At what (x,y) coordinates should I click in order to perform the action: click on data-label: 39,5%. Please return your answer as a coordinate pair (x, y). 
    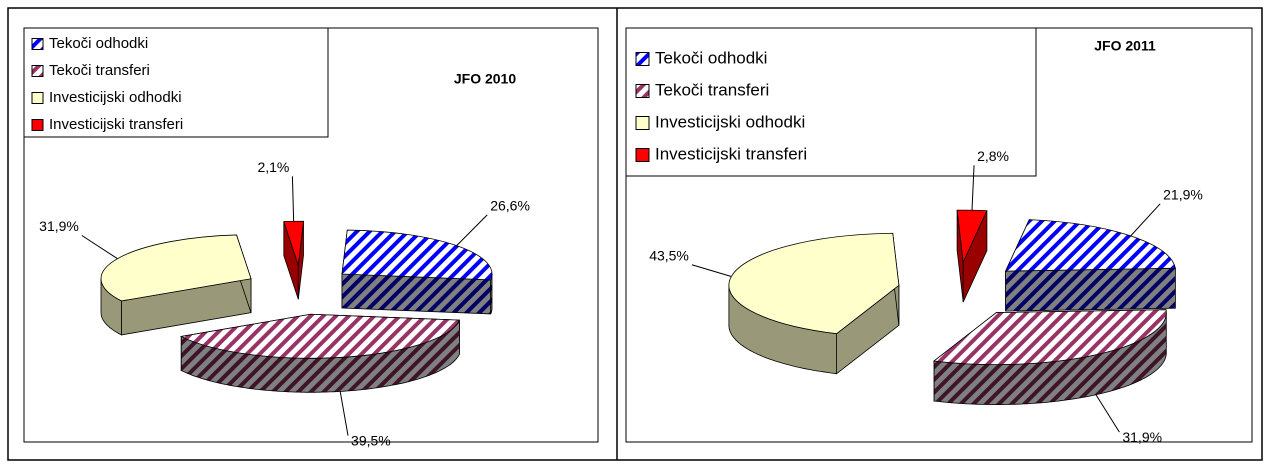
    Looking at the image, I should click on (371, 440).